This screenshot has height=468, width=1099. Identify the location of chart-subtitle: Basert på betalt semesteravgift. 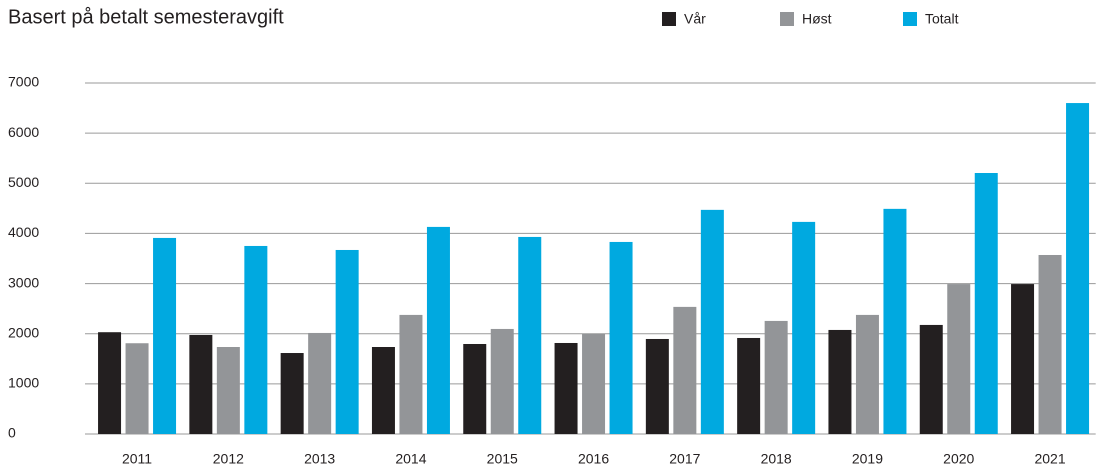
(146, 17).